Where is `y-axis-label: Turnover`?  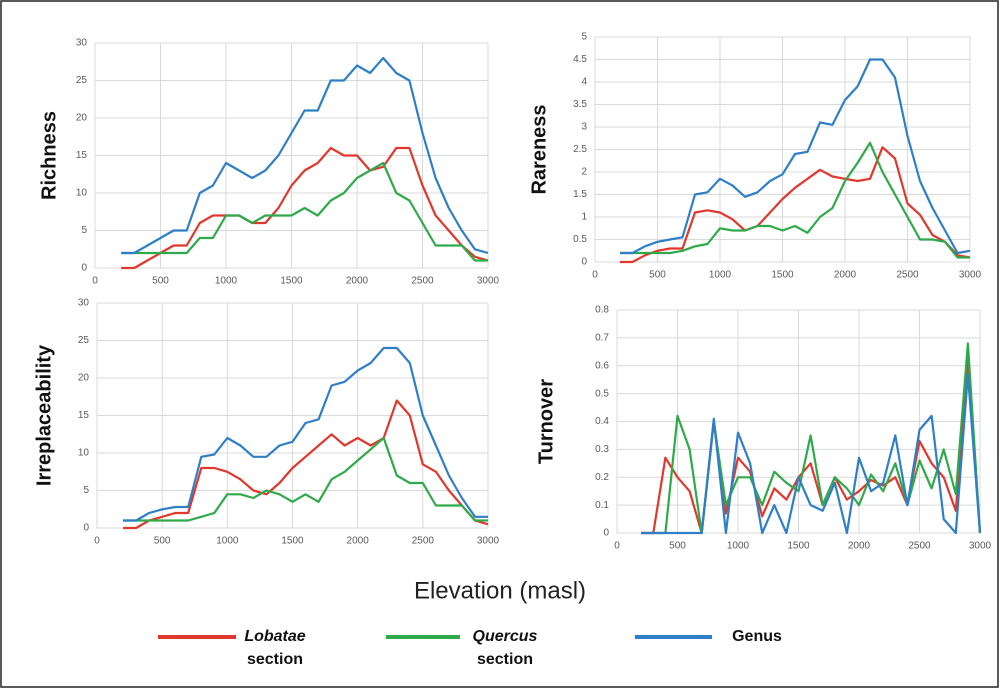
y-axis-label: Turnover is located at coordinates (546, 421).